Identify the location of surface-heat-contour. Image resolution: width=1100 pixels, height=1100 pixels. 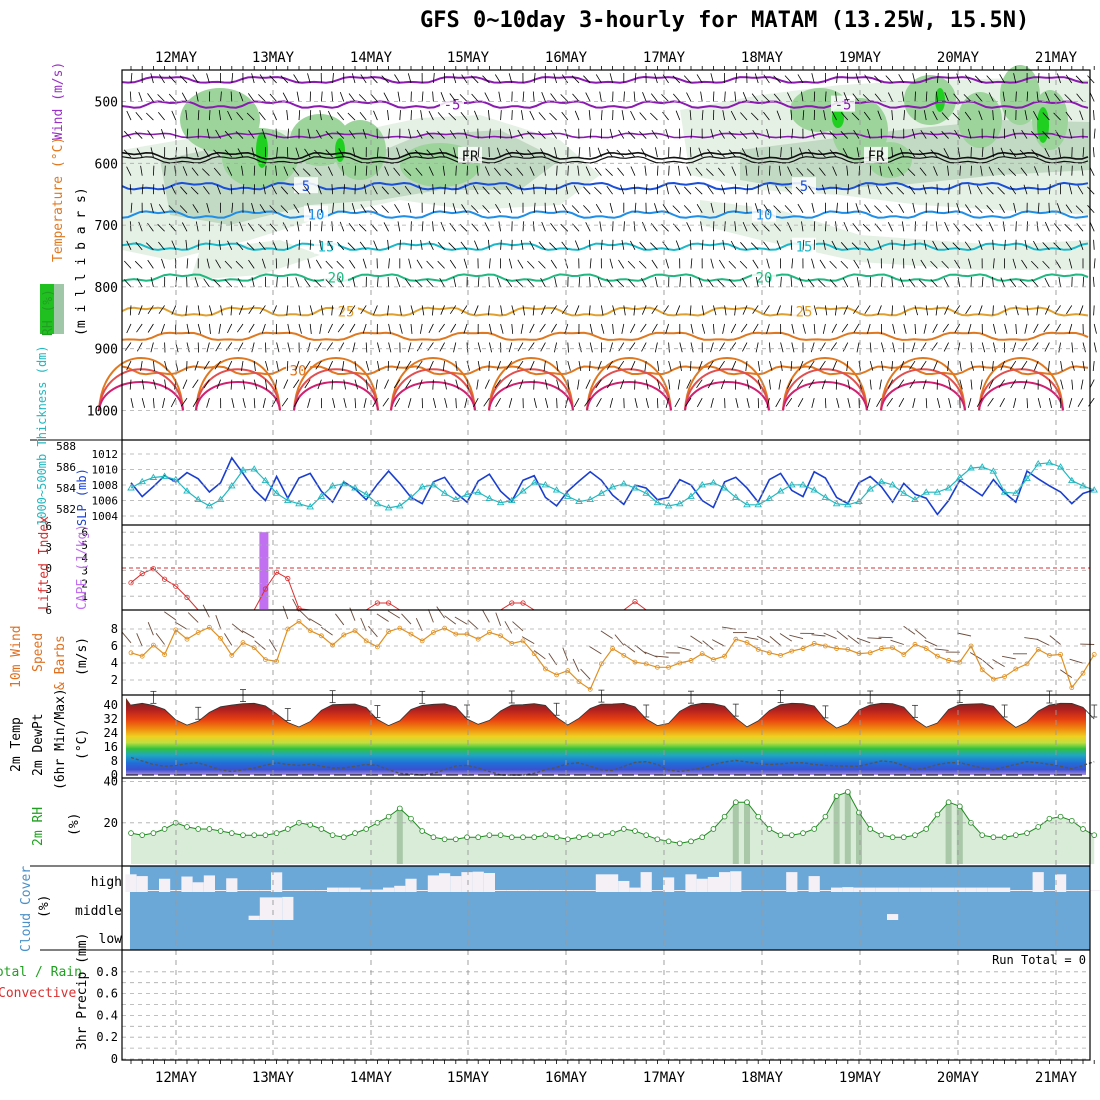
(433, 384).